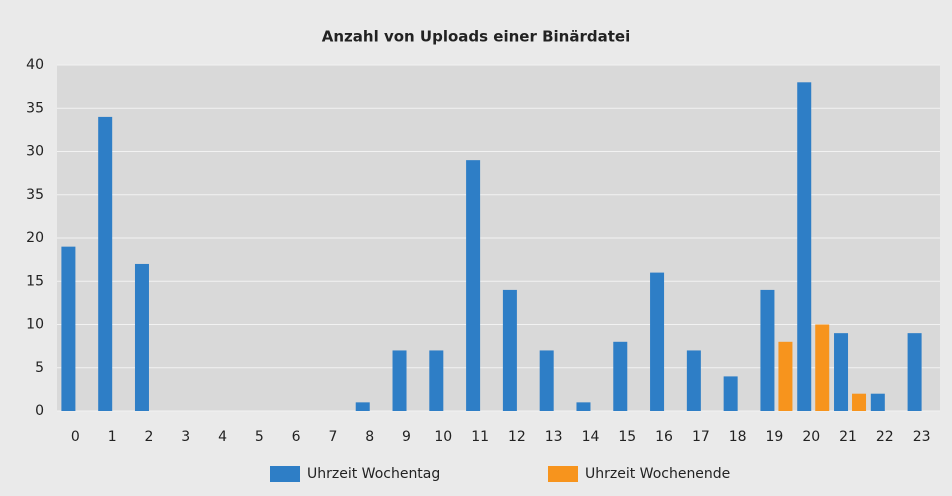 The width and height of the screenshot is (952, 496). Describe the element at coordinates (35, 325) in the screenshot. I see `y-tick-label: 10` at that location.